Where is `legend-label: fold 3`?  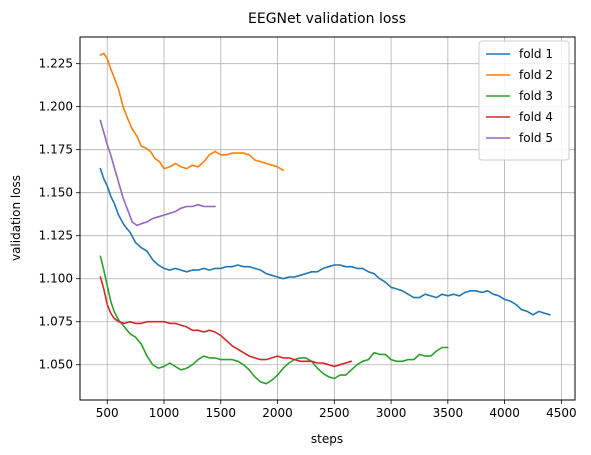
legend-label: fold 3 is located at coordinates (536, 96).